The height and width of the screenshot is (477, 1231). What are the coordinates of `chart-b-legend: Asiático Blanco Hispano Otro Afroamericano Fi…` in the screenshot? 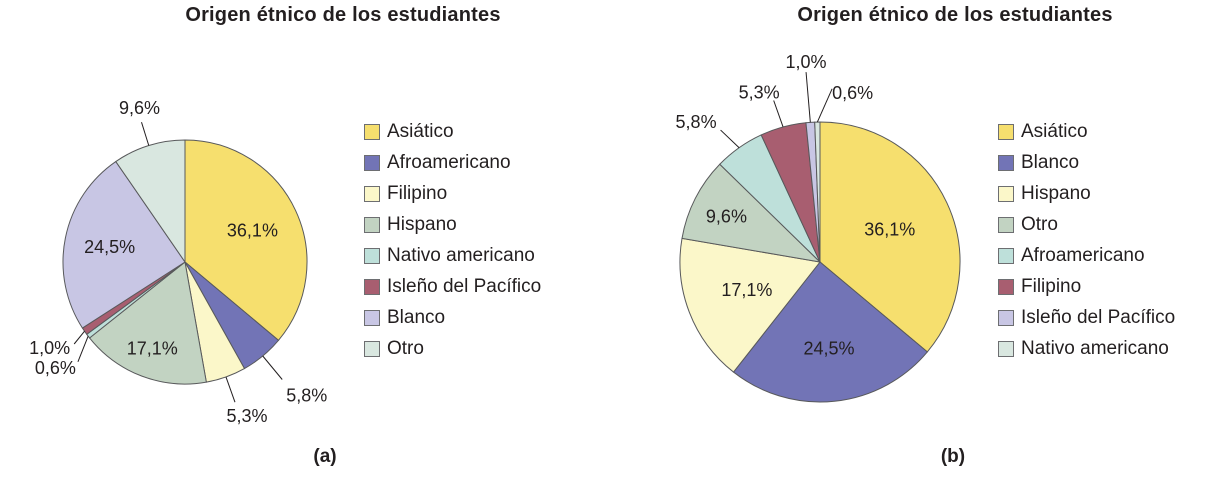 It's located at (1086, 240).